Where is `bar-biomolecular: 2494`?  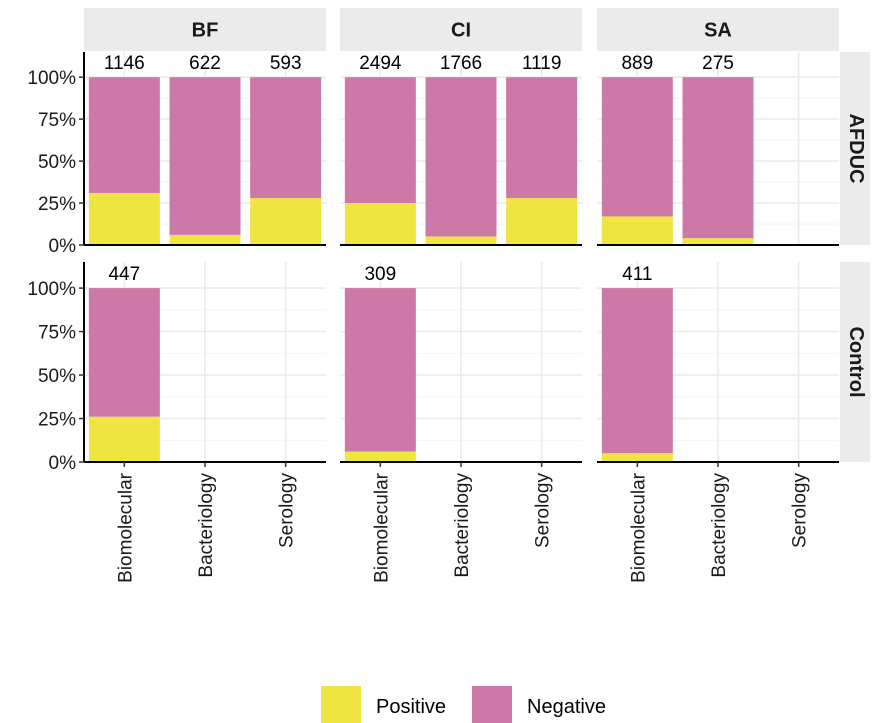 bar-biomolecular: 2494 is located at coordinates (380, 149).